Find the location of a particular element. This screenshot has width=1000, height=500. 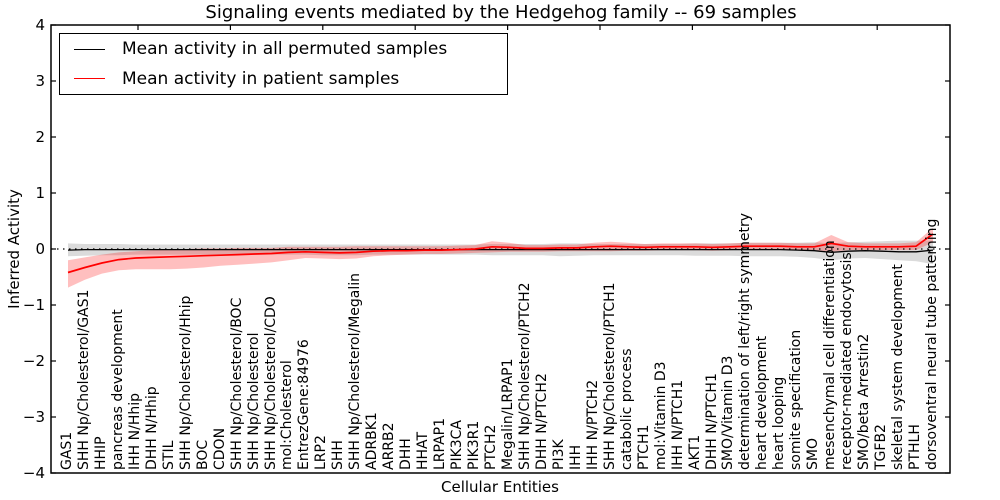

x-tick-label: SHH is located at coordinates (338, 455).